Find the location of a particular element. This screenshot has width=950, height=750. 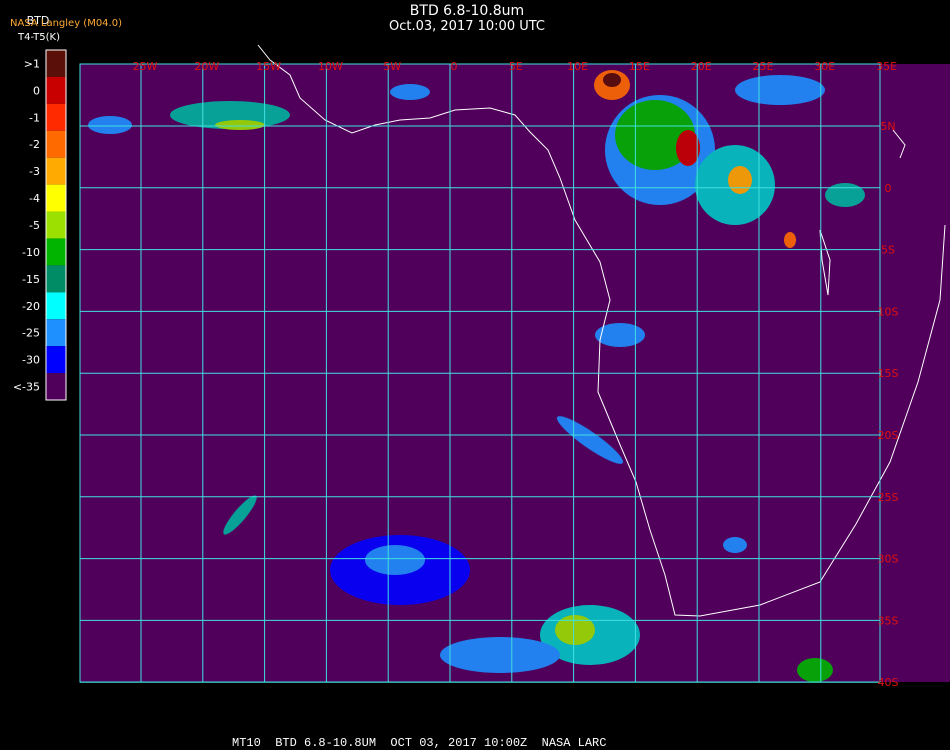

units-label: T4-T5(K) is located at coordinates (38, 37).